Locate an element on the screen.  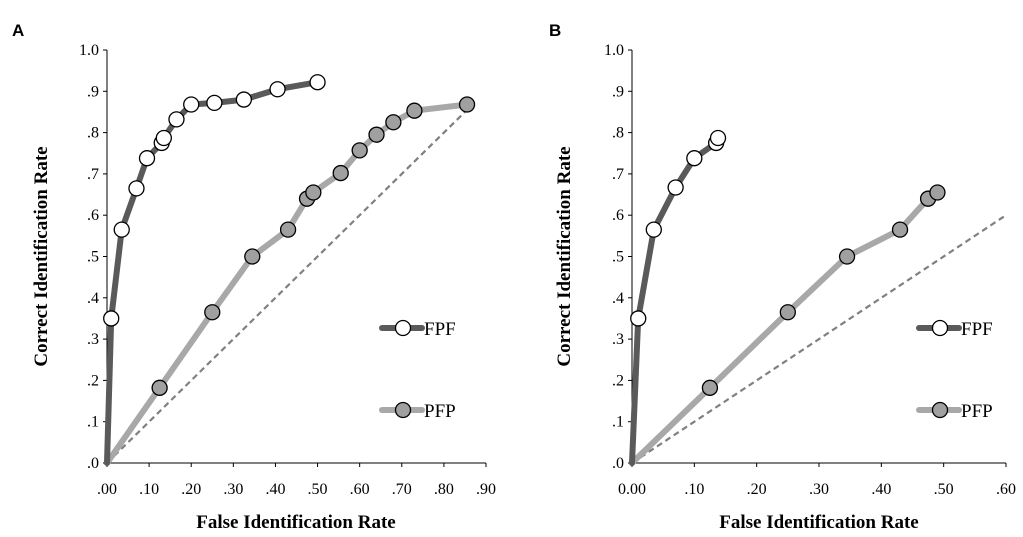
panel-label: B is located at coordinates (555, 30).